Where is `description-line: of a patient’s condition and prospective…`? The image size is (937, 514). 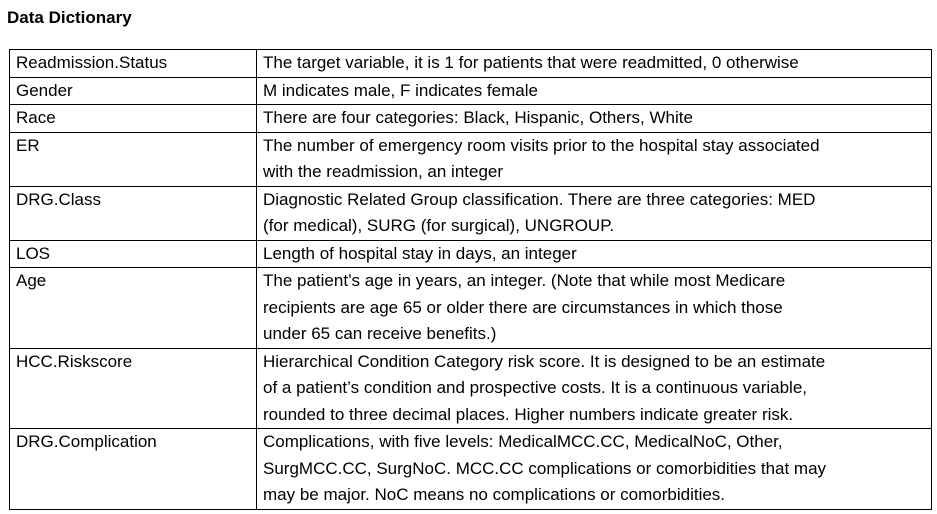 description-line: of a patient’s condition and prospective… is located at coordinates (535, 387).